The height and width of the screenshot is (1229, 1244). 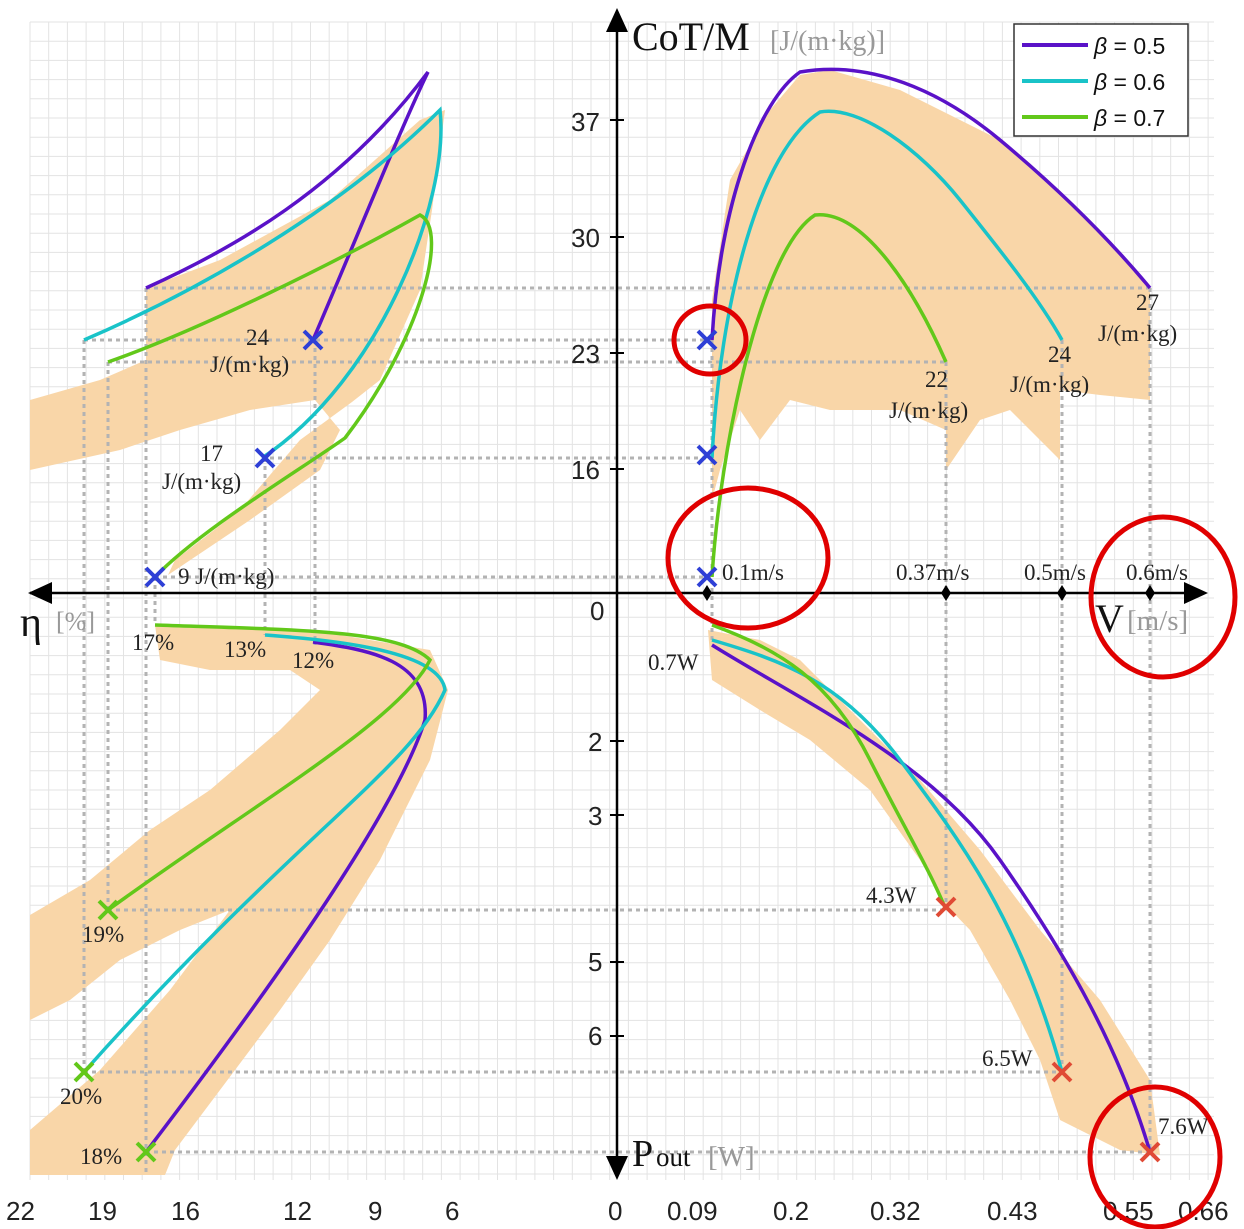 I want to click on velocity-tick-label: 0.43, so click(x=1012, y=1211).